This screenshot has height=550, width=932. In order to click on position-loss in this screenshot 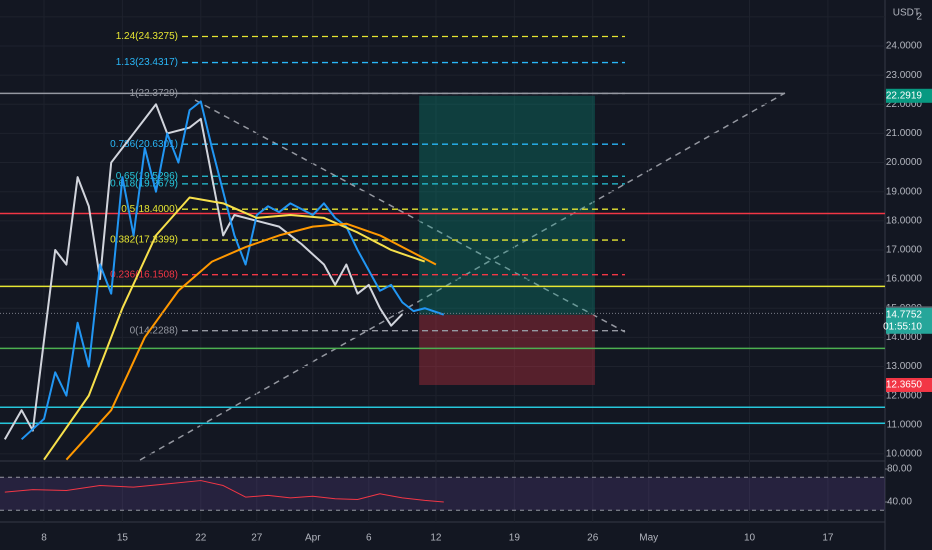, I will do `click(507, 349)`.